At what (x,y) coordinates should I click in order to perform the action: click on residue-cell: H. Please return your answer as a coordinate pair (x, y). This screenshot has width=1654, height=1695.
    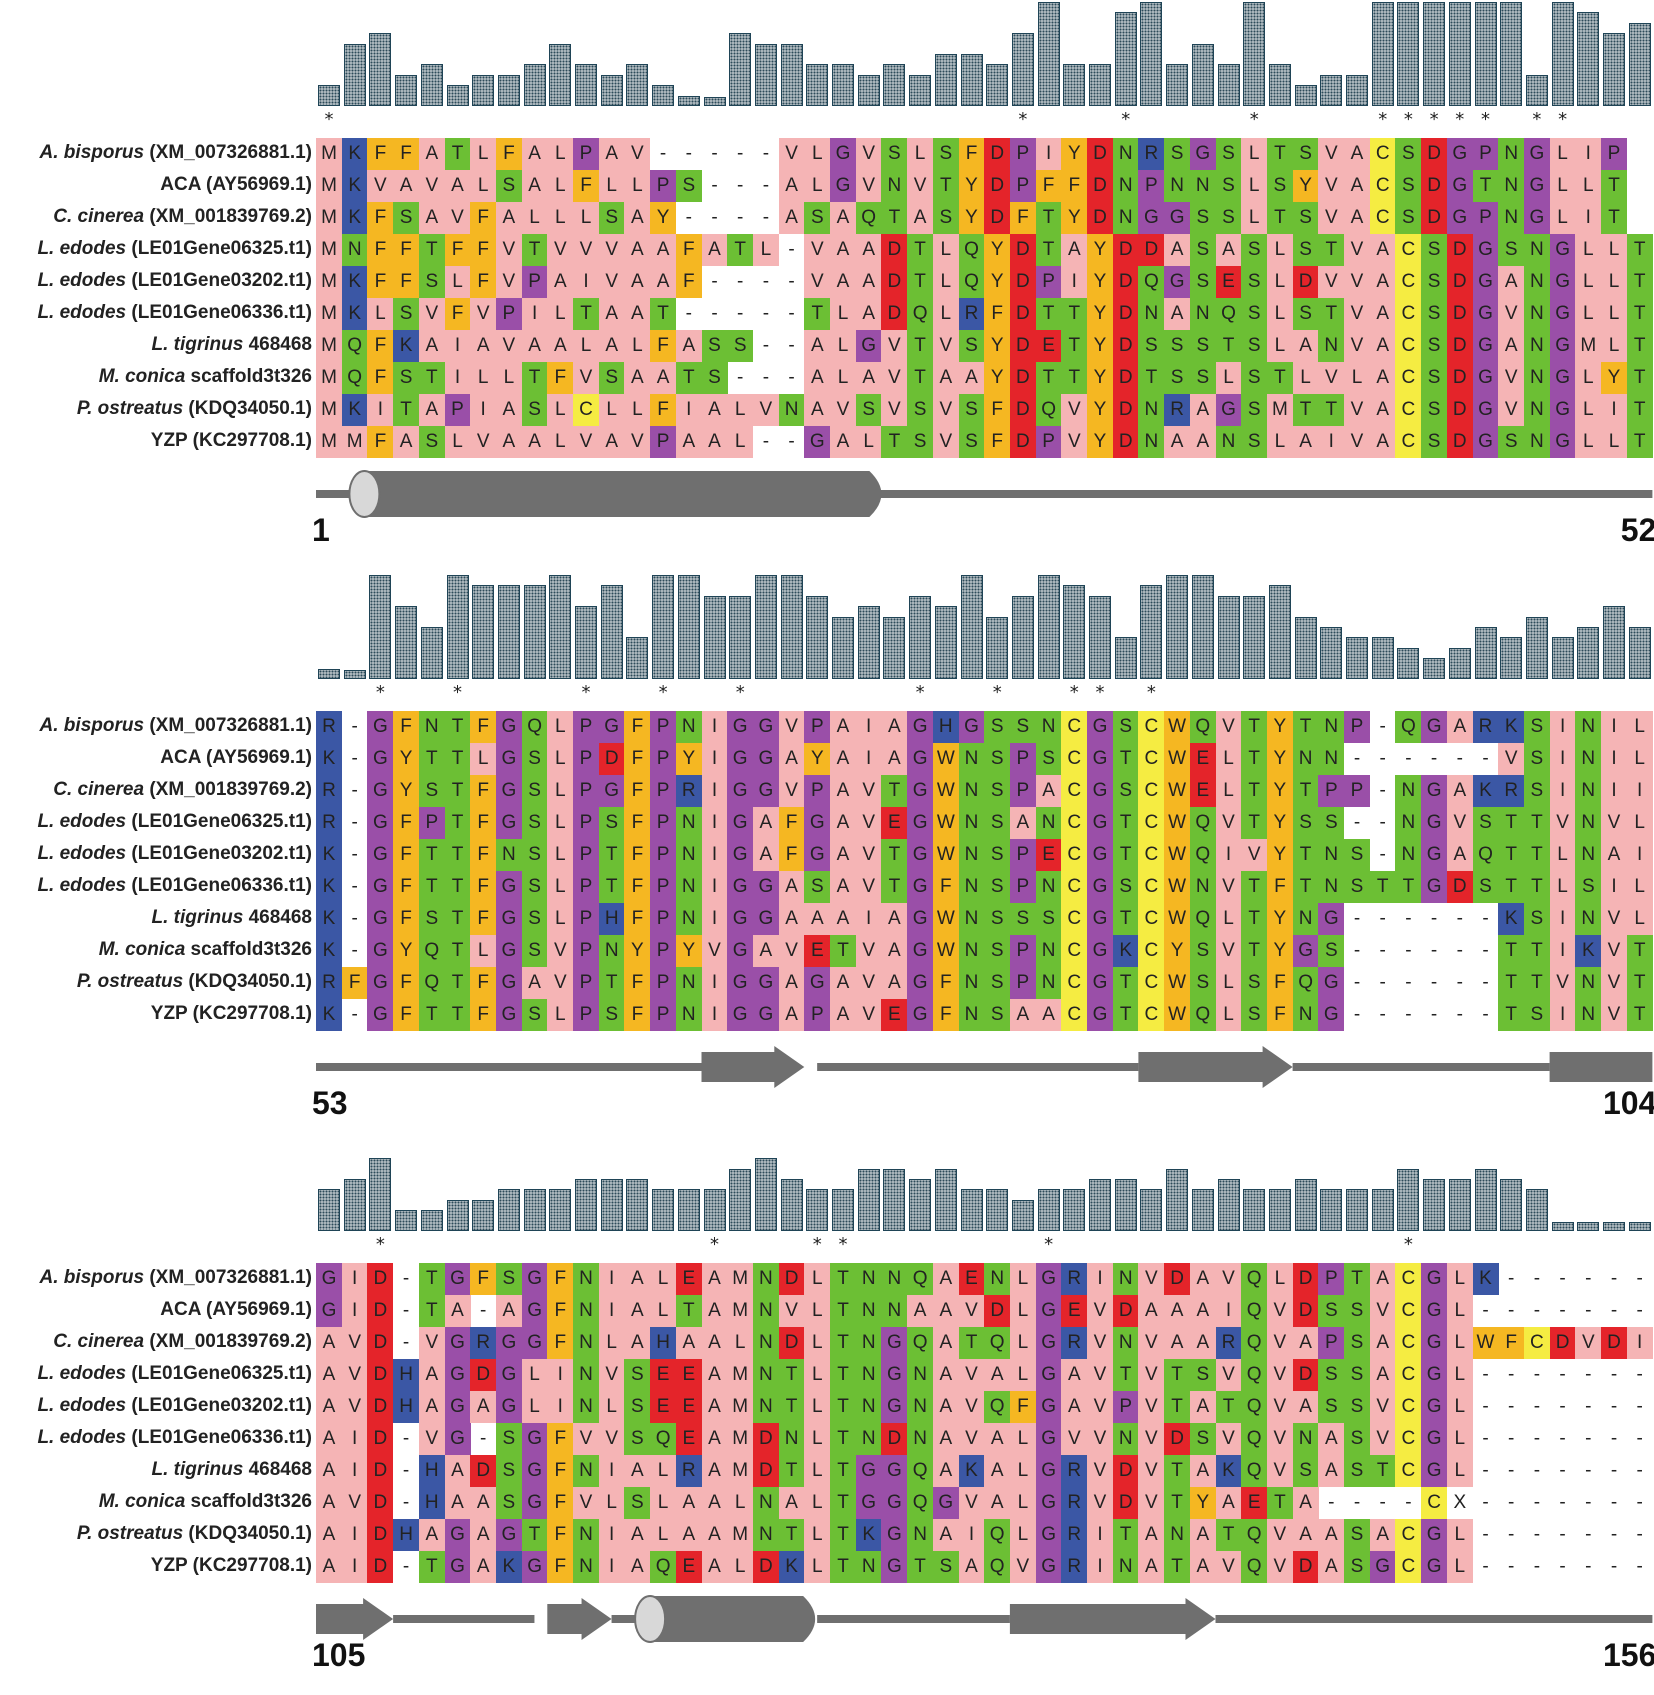
    Looking at the image, I should click on (431, 1503).